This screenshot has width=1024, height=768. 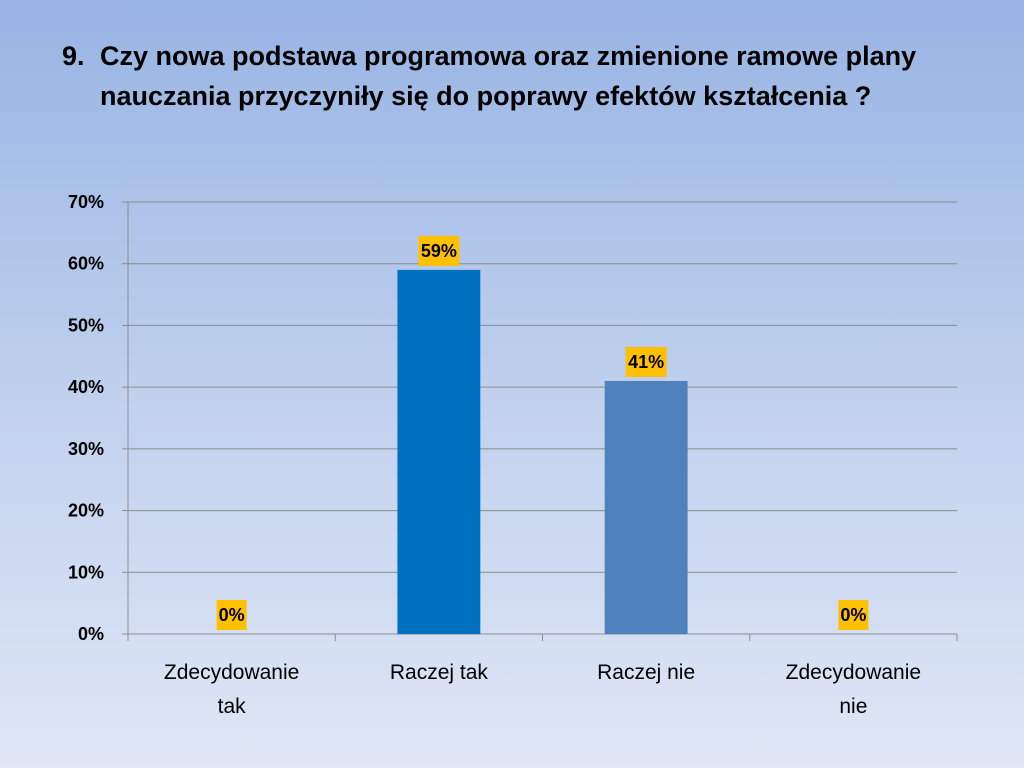 What do you see at coordinates (86, 387) in the screenshot?
I see `y-tick-label: 40%` at bounding box center [86, 387].